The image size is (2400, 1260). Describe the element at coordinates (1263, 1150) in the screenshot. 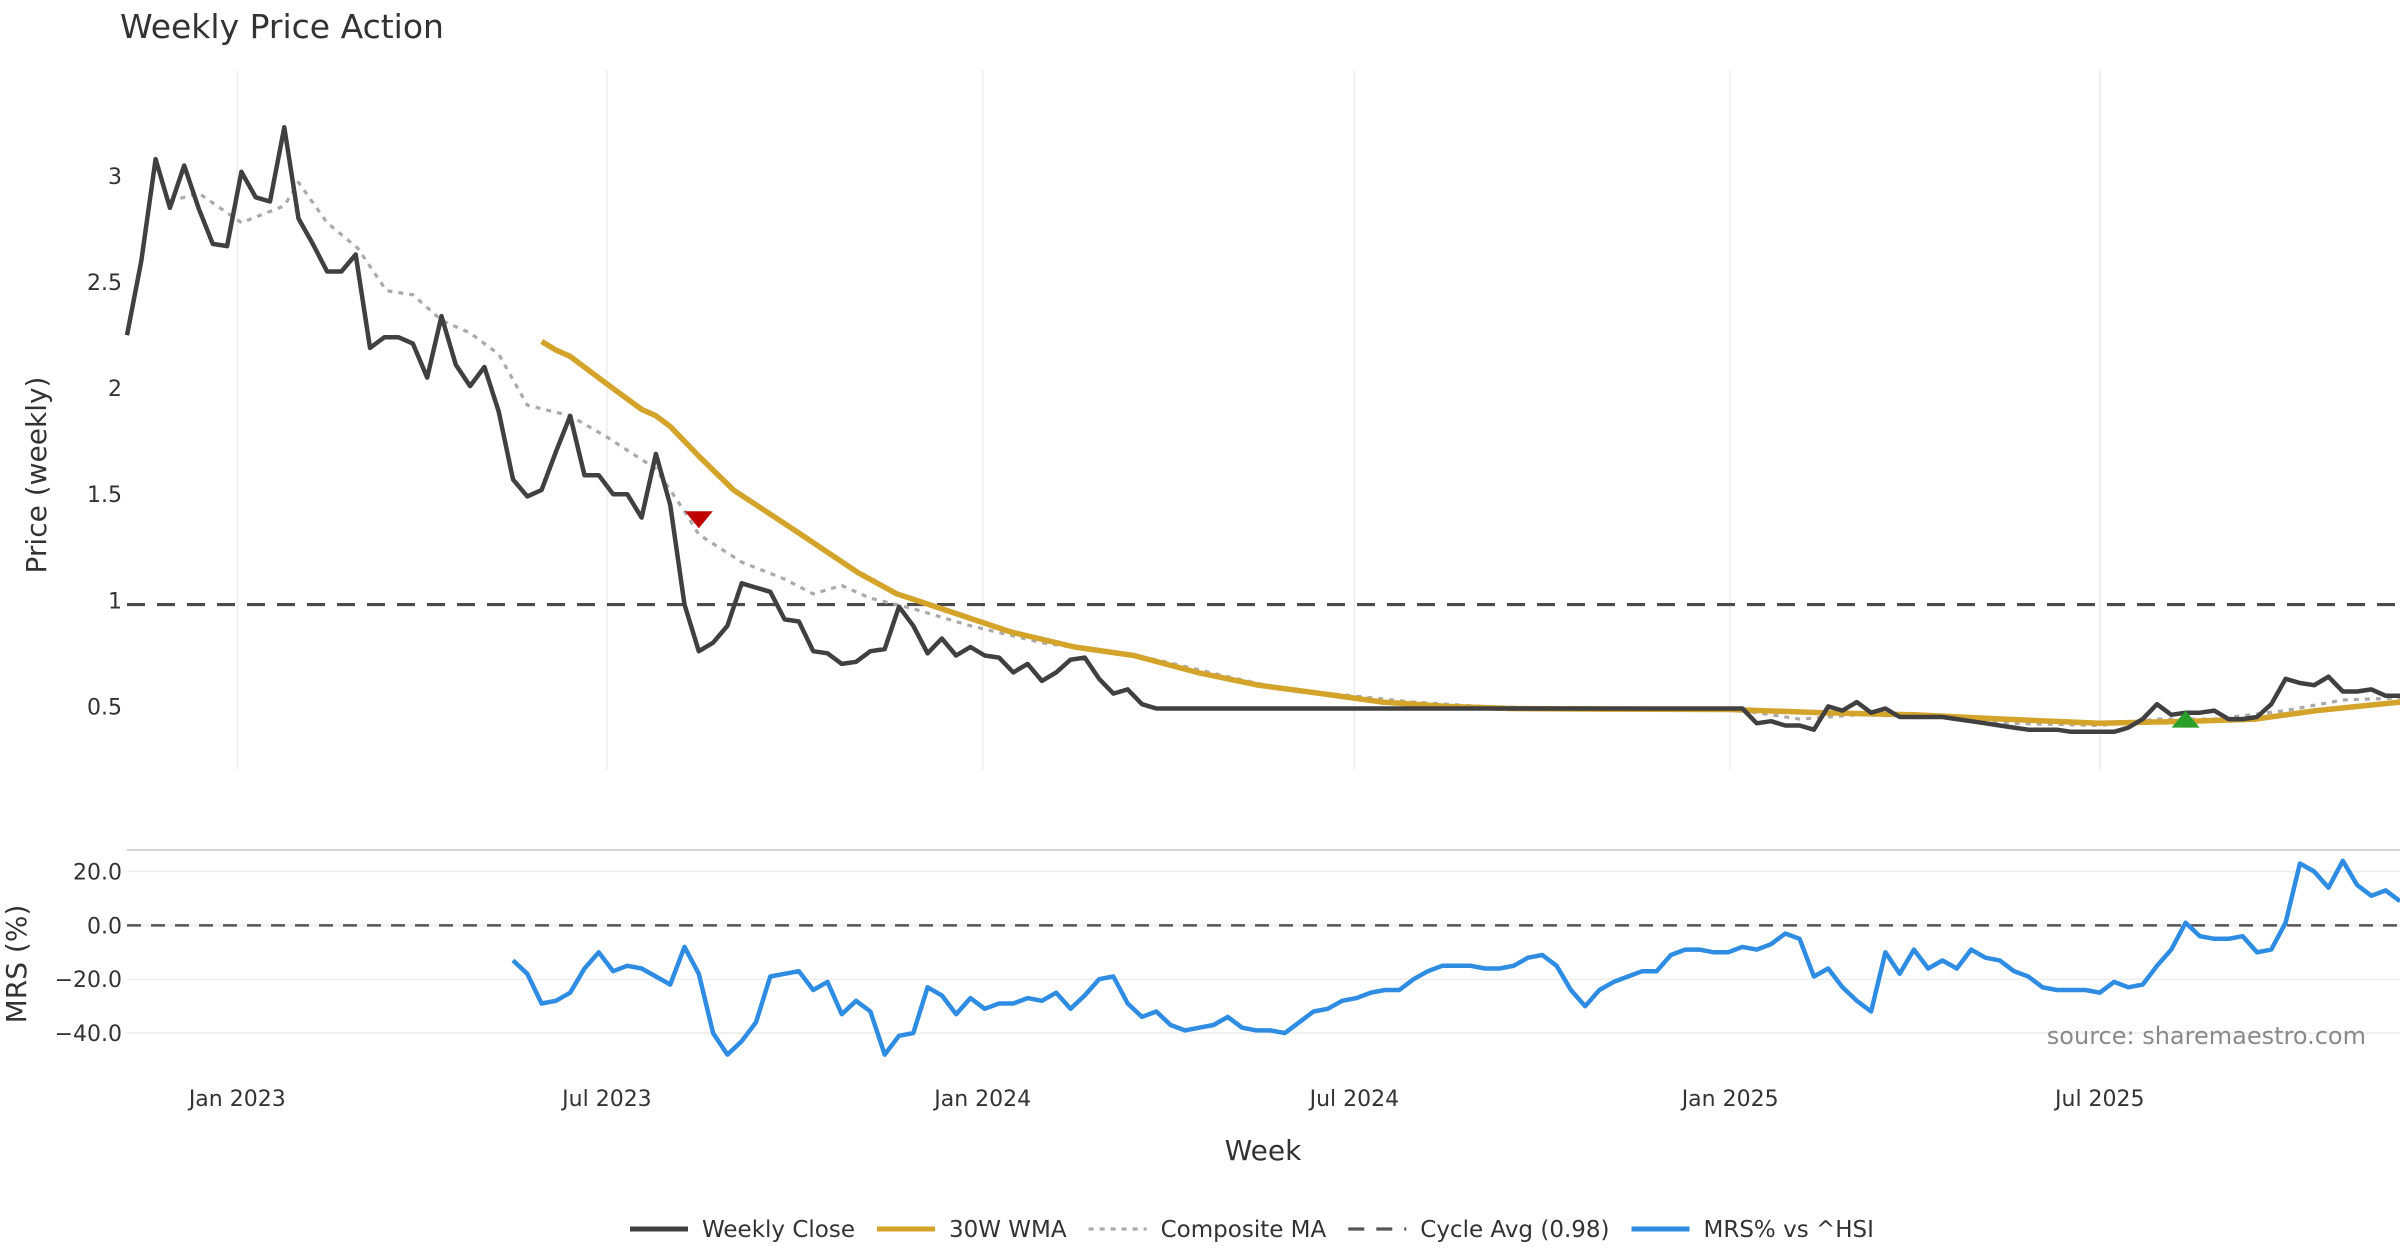

I see `x-axis-title: Week` at that location.